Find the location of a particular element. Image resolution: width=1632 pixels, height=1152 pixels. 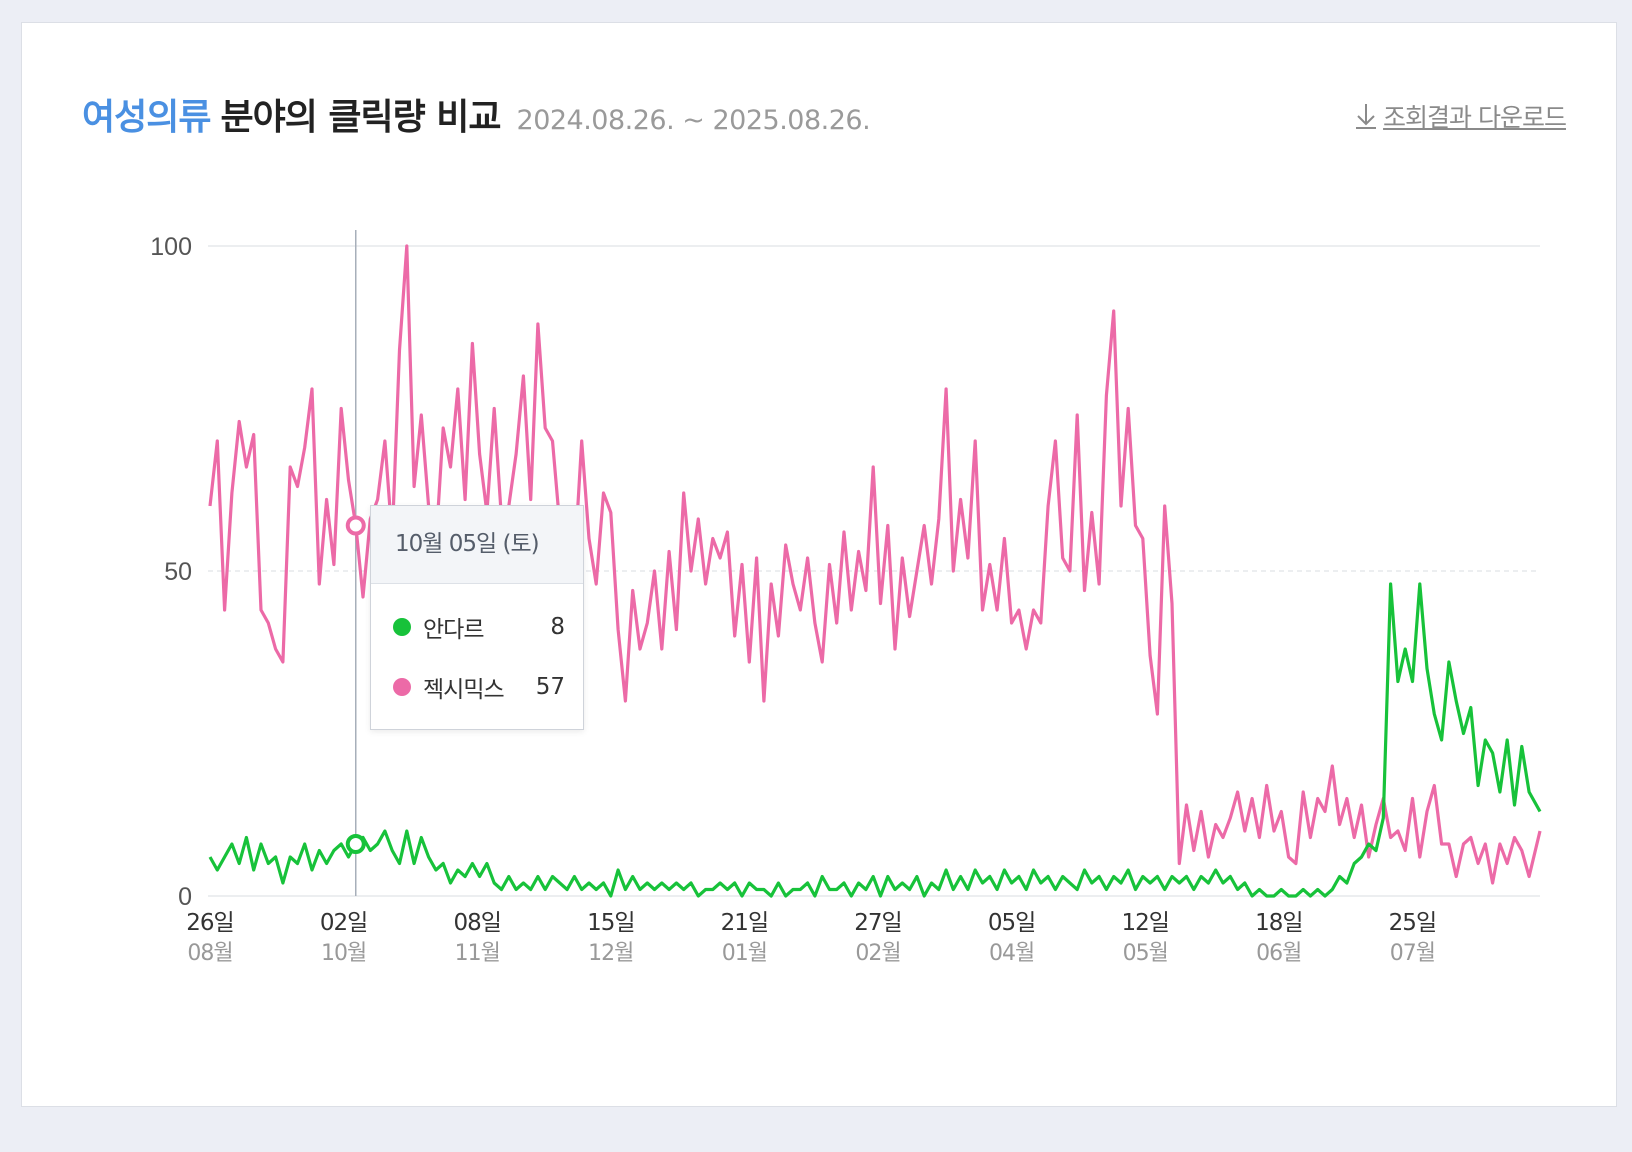

category-name: 여성의류 is located at coordinates (146, 117).